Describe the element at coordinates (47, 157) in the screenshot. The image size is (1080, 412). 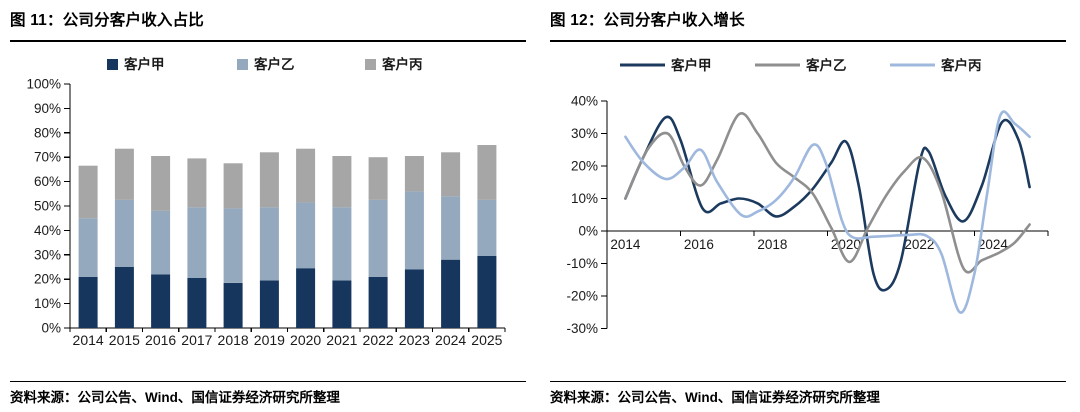
I see `y-tick-label: 70%` at that location.